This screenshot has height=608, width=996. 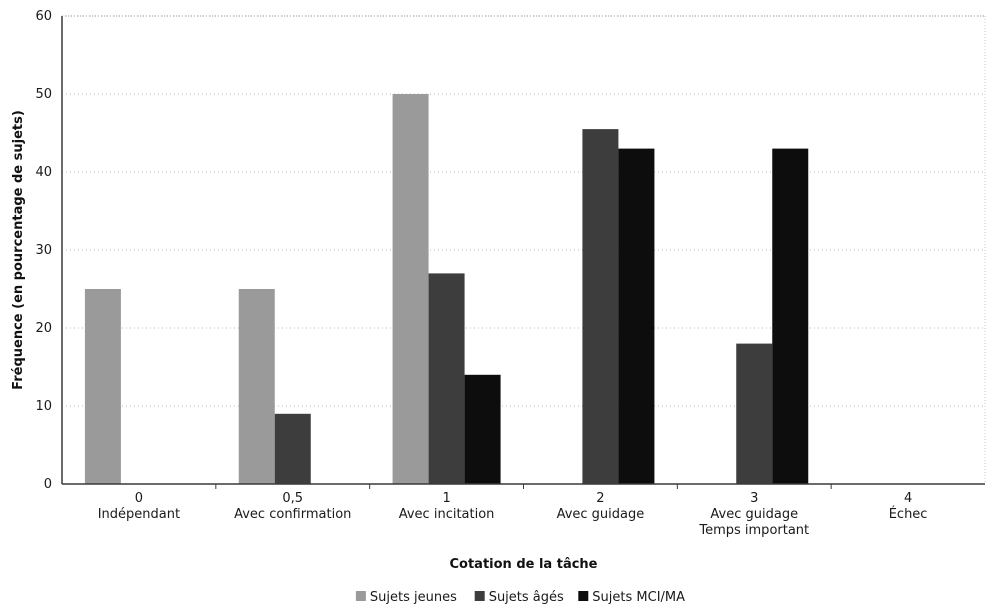 What do you see at coordinates (43, 172) in the screenshot?
I see `y-tick-label: 40` at bounding box center [43, 172].